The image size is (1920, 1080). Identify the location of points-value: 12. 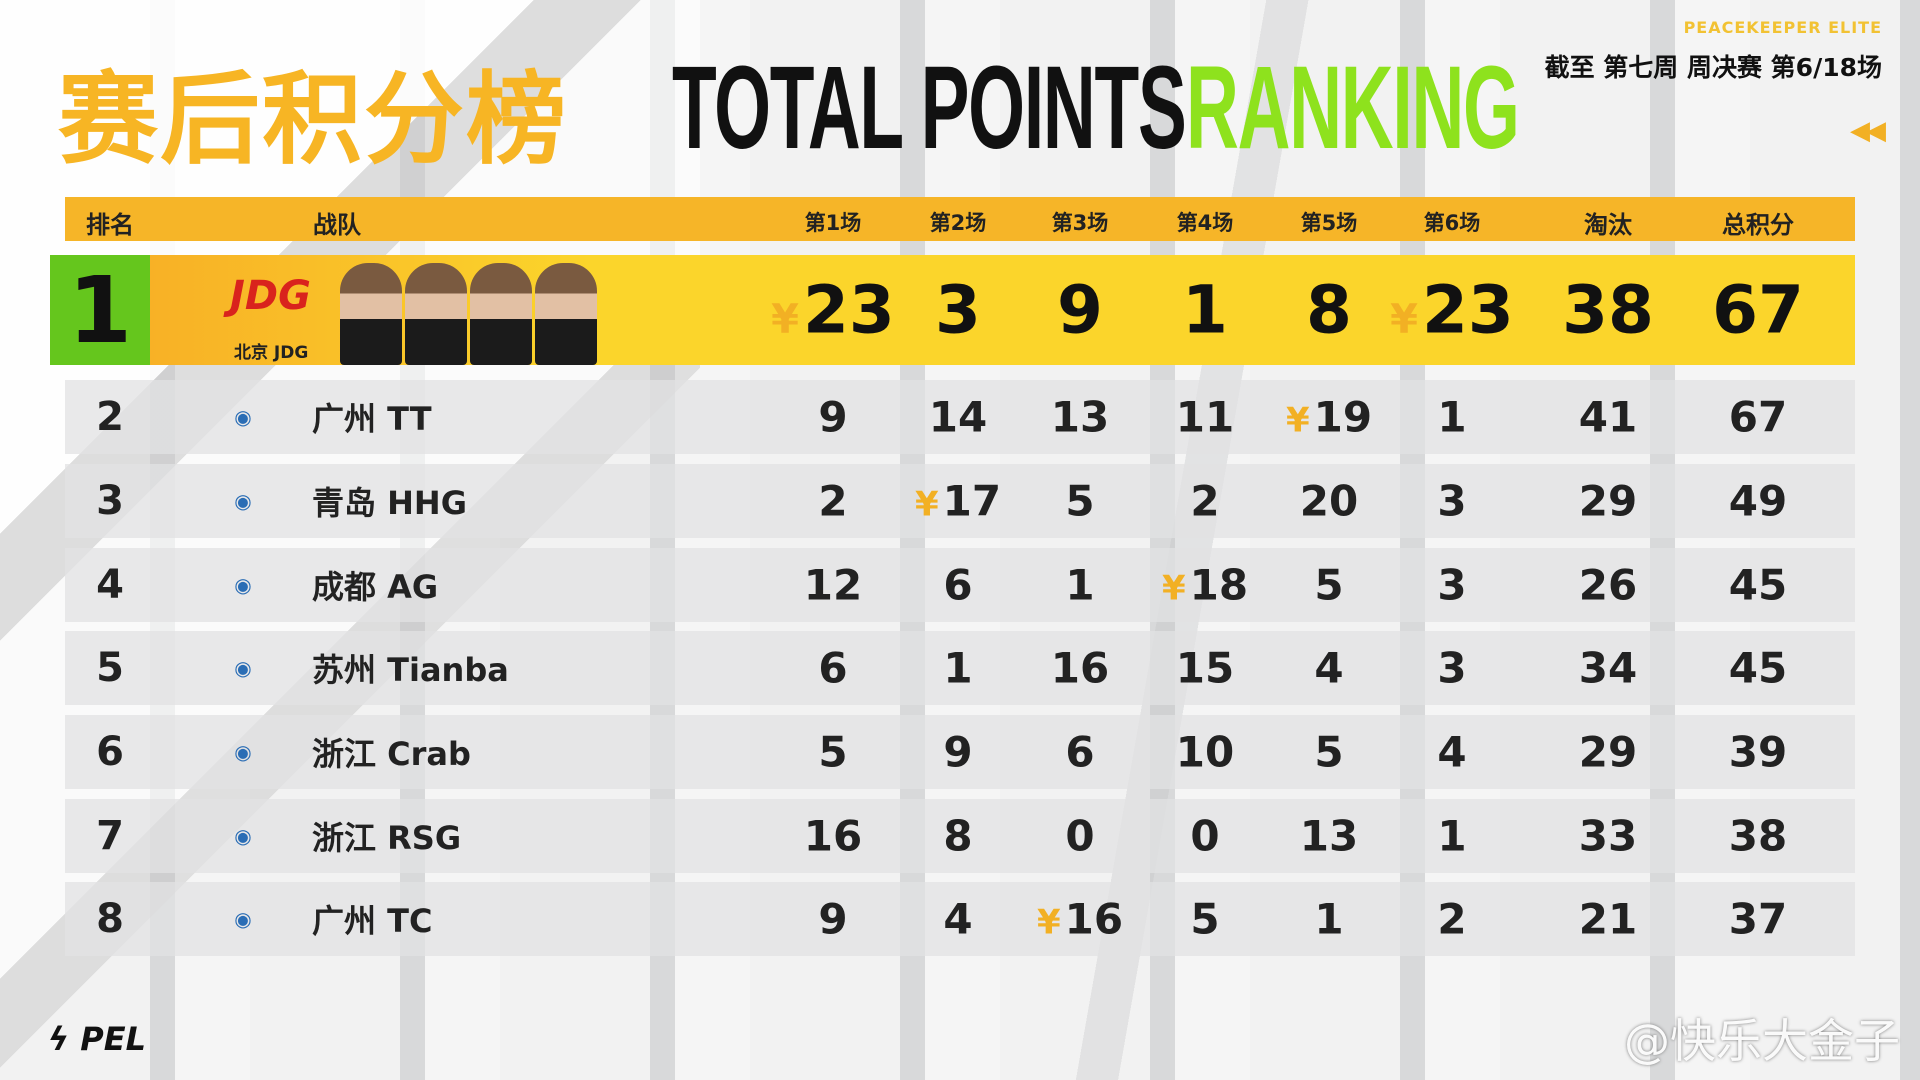
(833, 585).